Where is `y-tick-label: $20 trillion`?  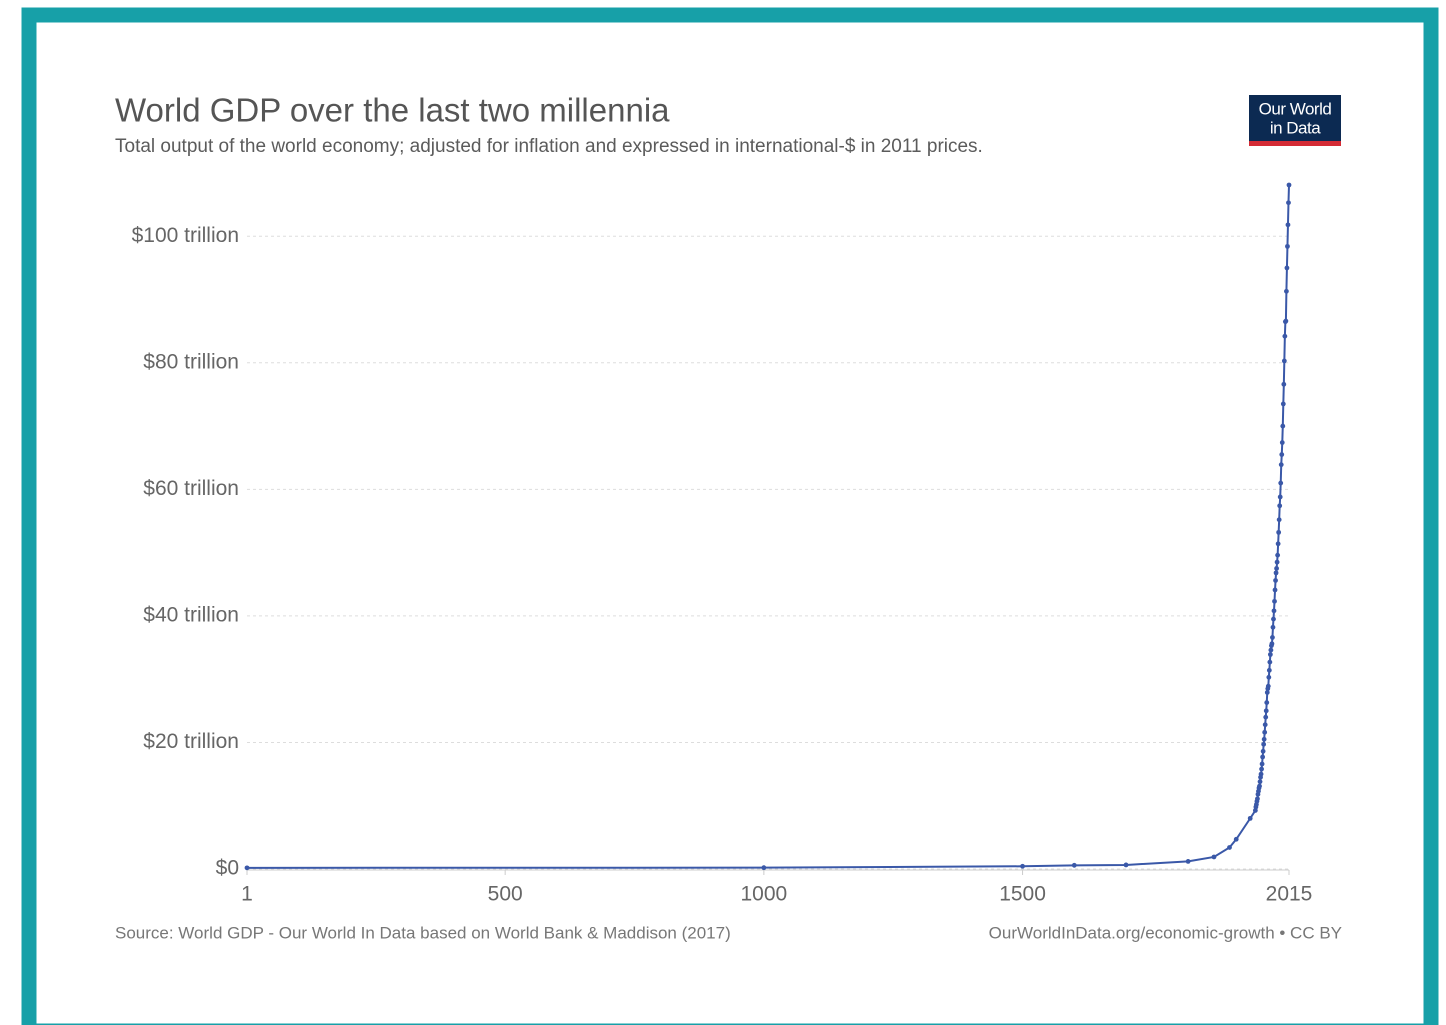
y-tick-label: $20 trillion is located at coordinates (191, 741).